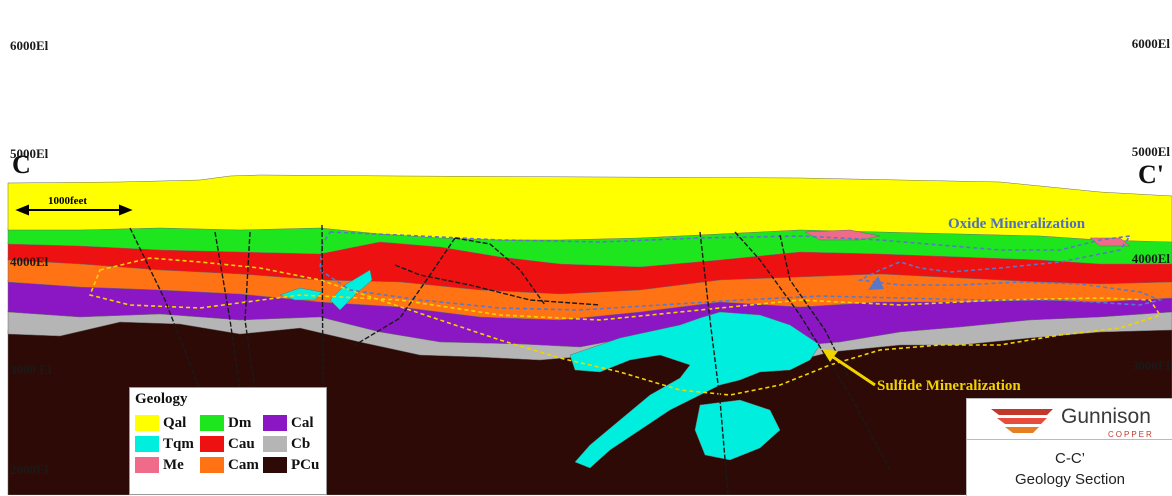 The image size is (1172, 496). I want to click on scale-bar, so click(74, 210).